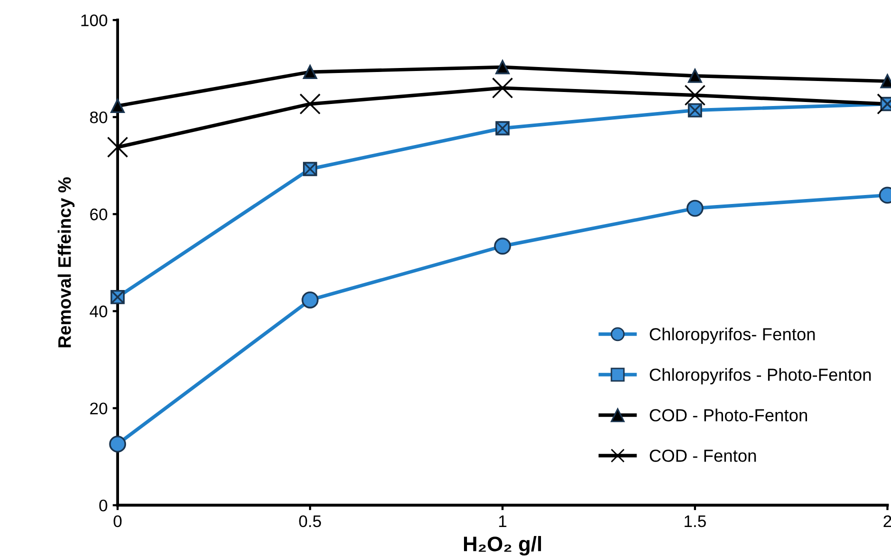  Describe the element at coordinates (99, 117) in the screenshot. I see `y-tick-label: 80` at that location.